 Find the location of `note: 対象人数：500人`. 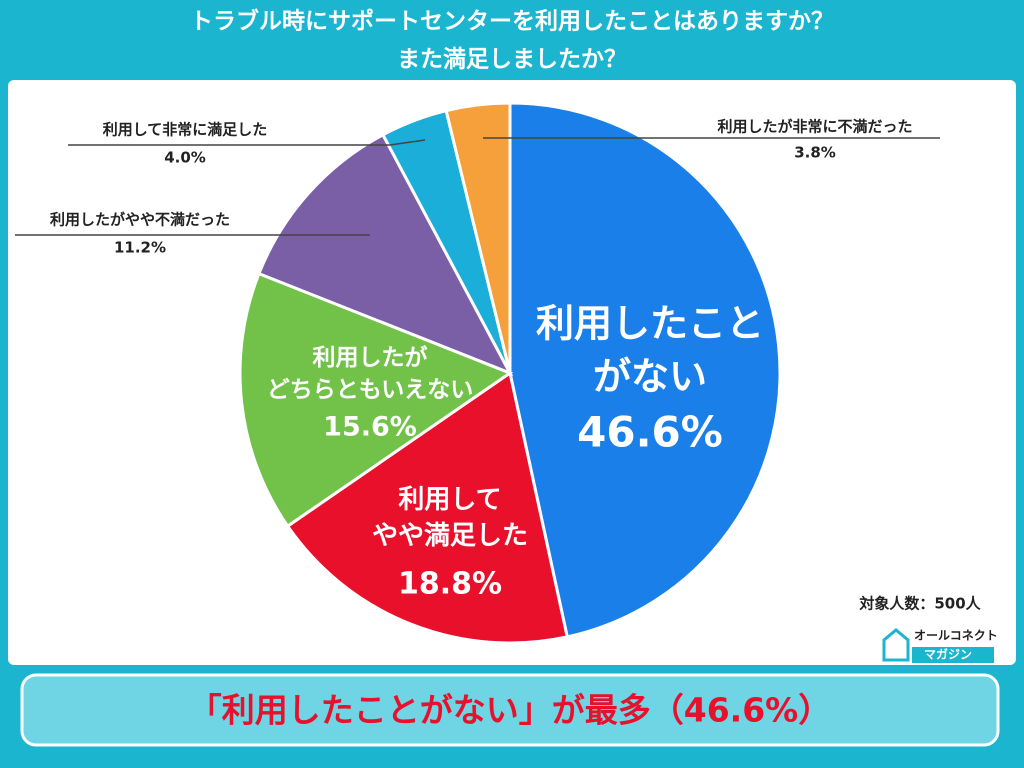

note: 対象人数：500人 is located at coordinates (919, 604).